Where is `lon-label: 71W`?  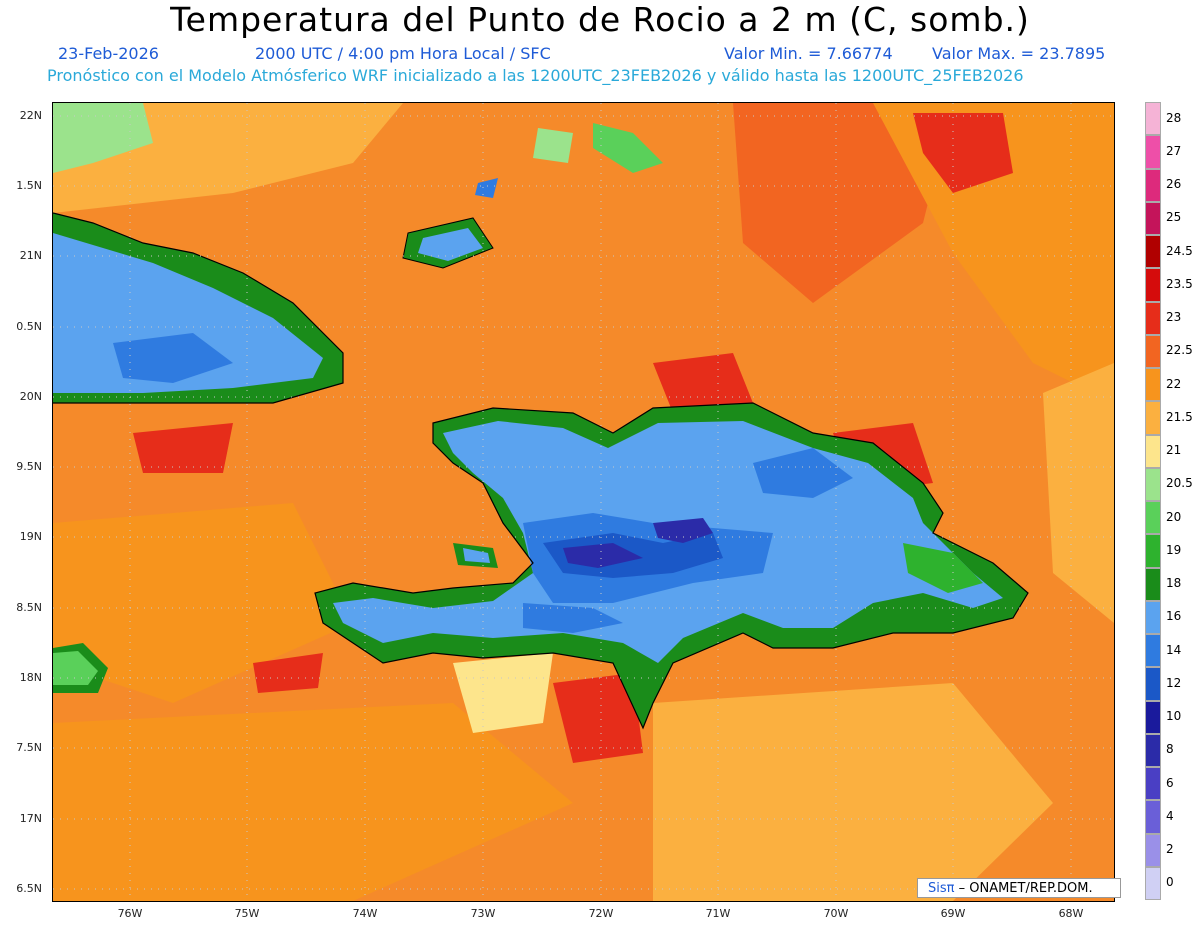
lon-label: 71W is located at coordinates (718, 913).